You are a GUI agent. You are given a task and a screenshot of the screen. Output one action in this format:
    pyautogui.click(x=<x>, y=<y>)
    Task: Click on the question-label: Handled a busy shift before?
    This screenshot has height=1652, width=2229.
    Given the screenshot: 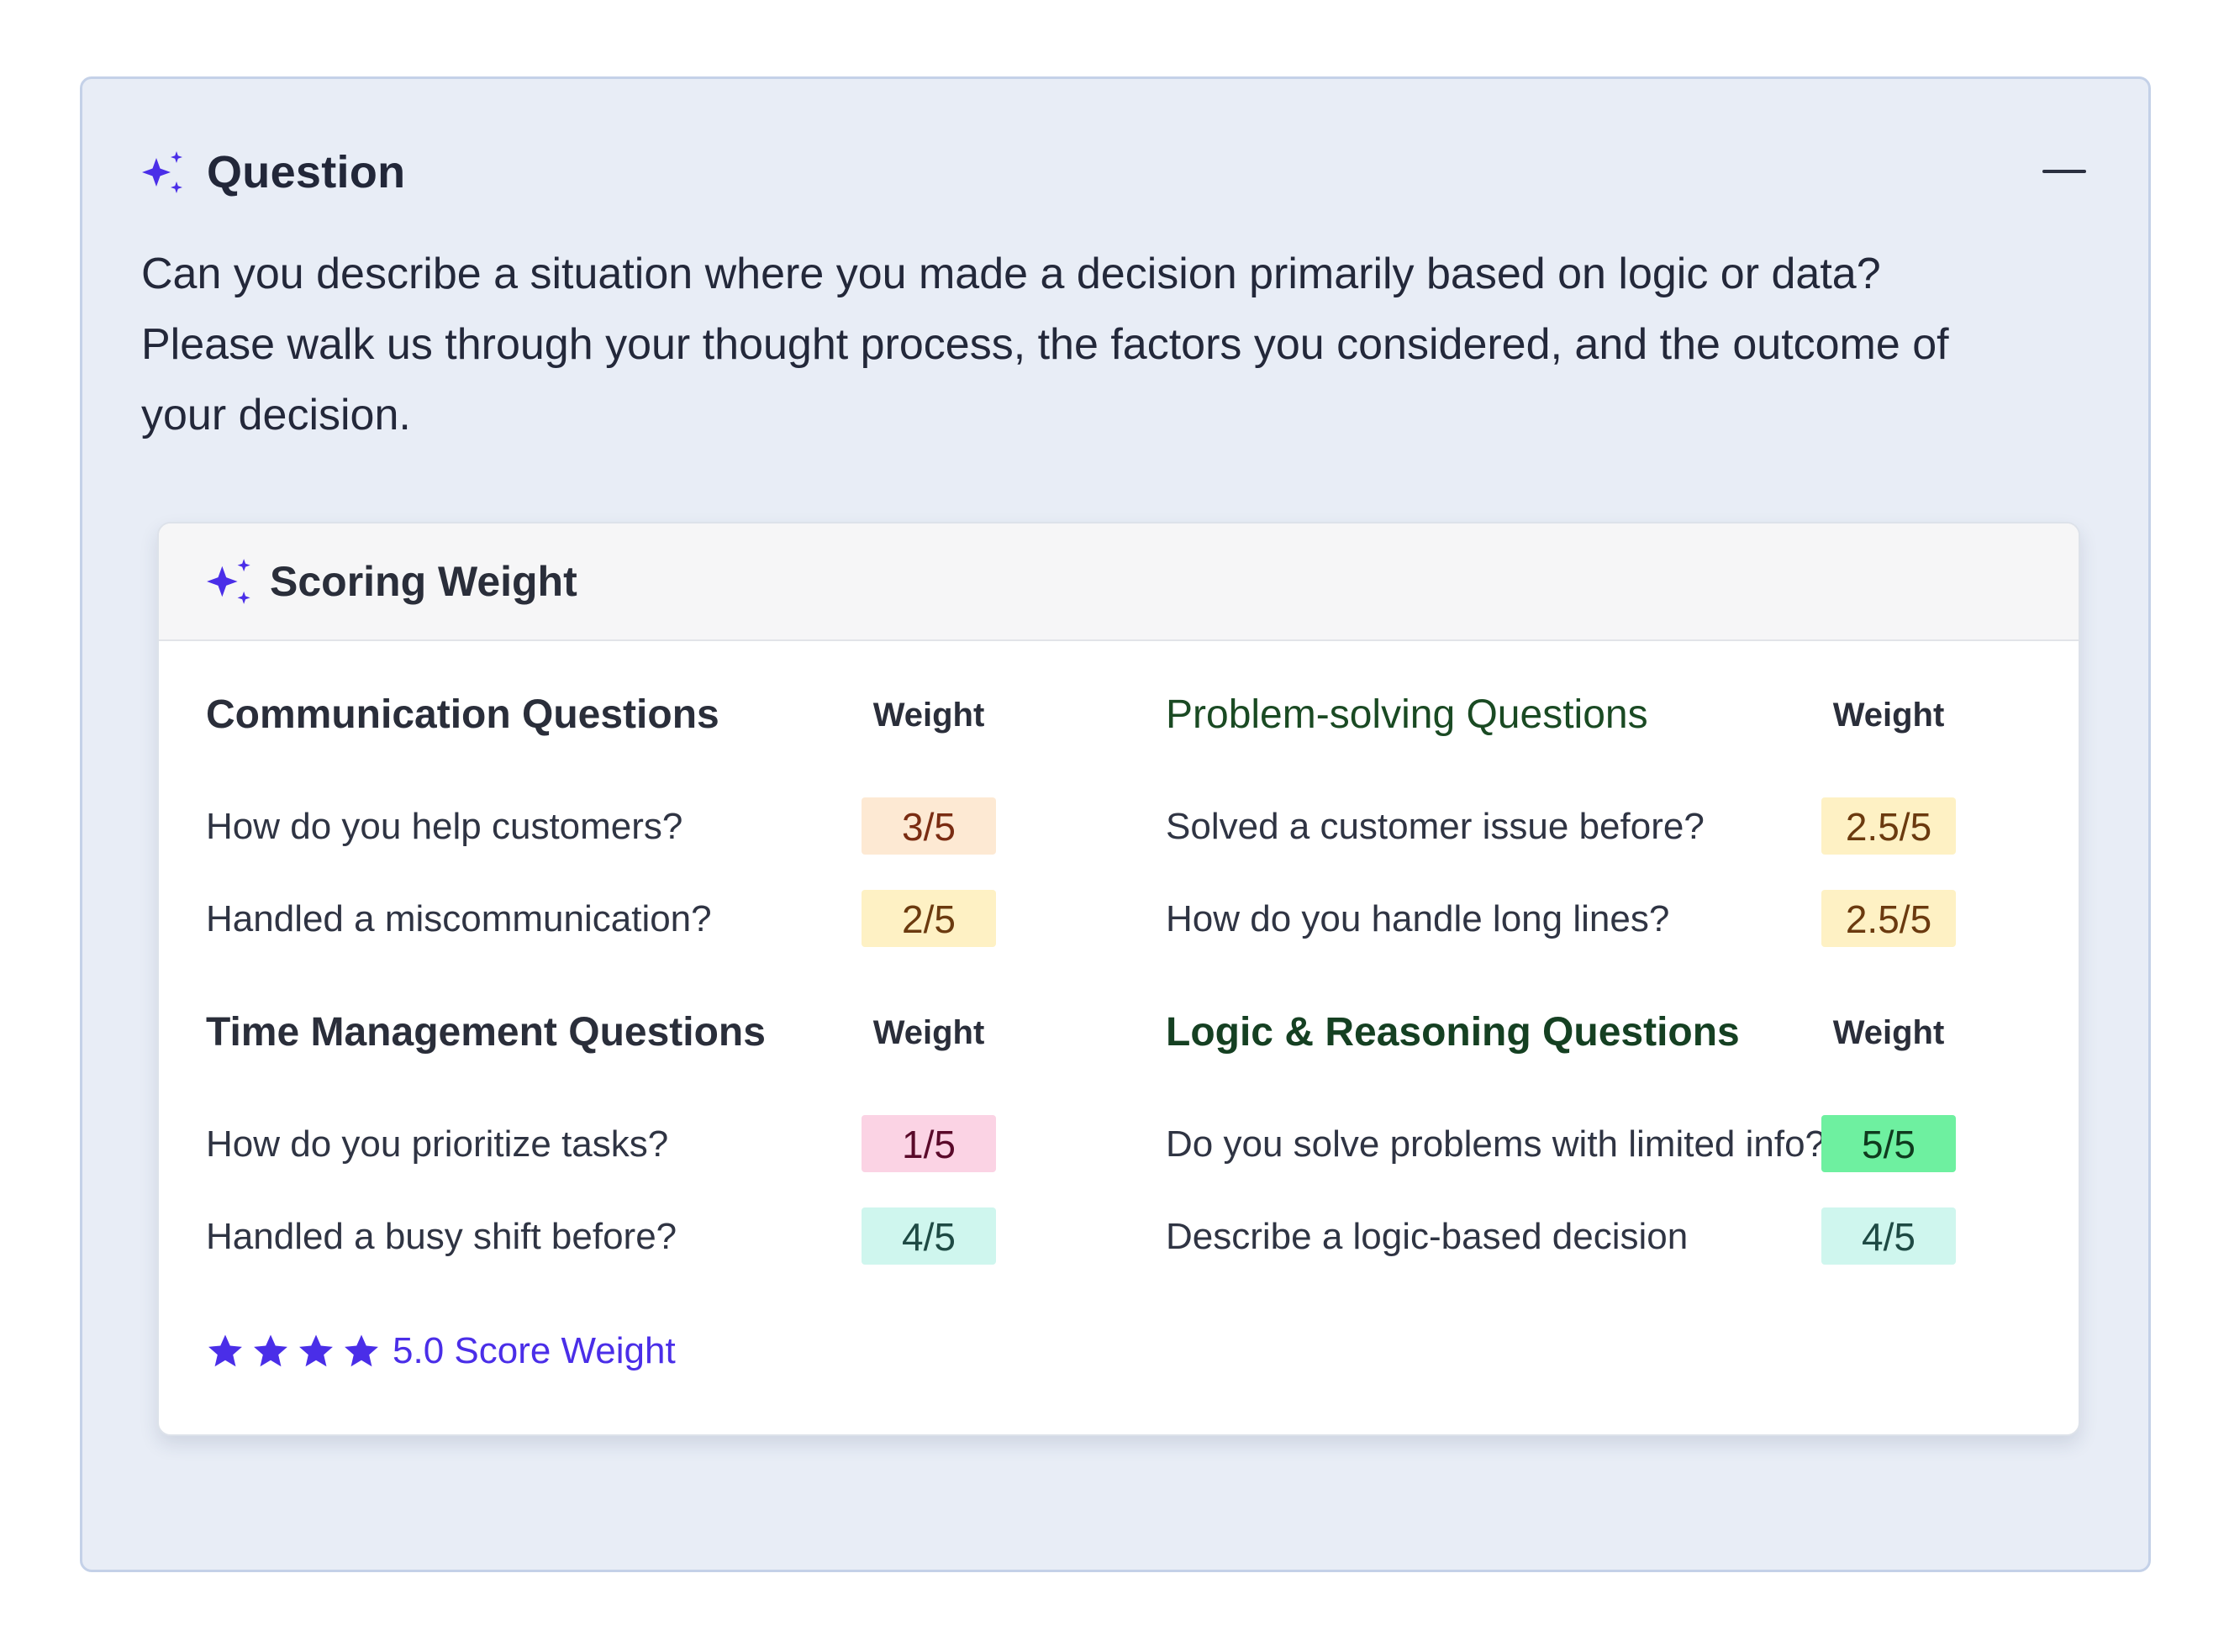 What is the action you would take?
    pyautogui.click(x=441, y=1237)
    